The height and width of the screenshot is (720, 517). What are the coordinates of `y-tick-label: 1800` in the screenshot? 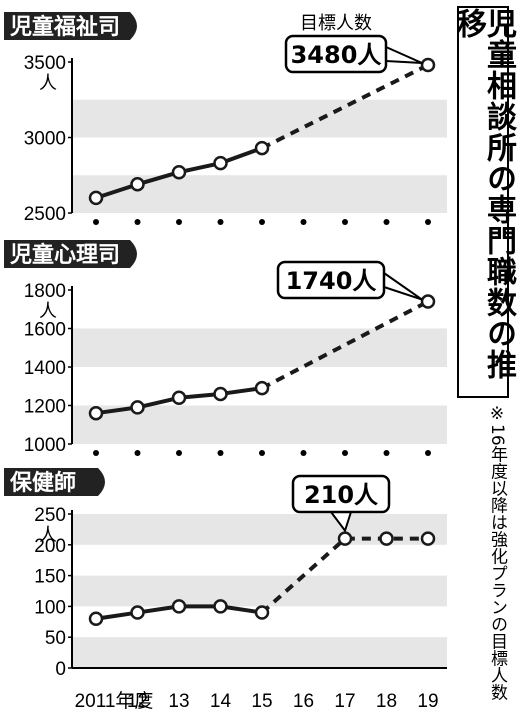 It's located at (45, 291).